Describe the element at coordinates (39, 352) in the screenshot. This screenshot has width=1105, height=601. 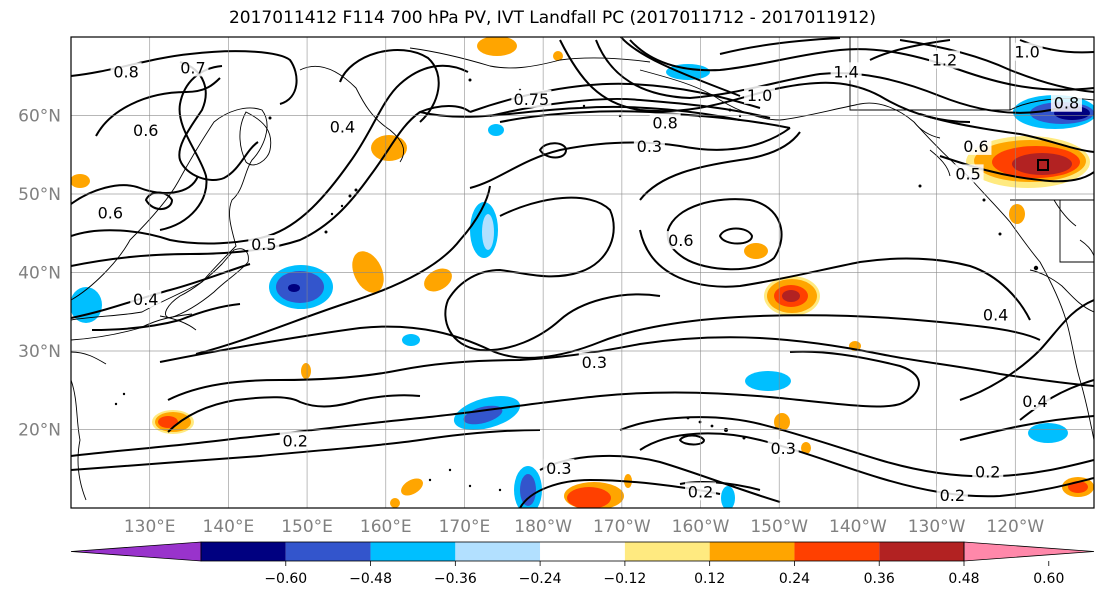
I see `lat-tick-label: 30°N` at that location.